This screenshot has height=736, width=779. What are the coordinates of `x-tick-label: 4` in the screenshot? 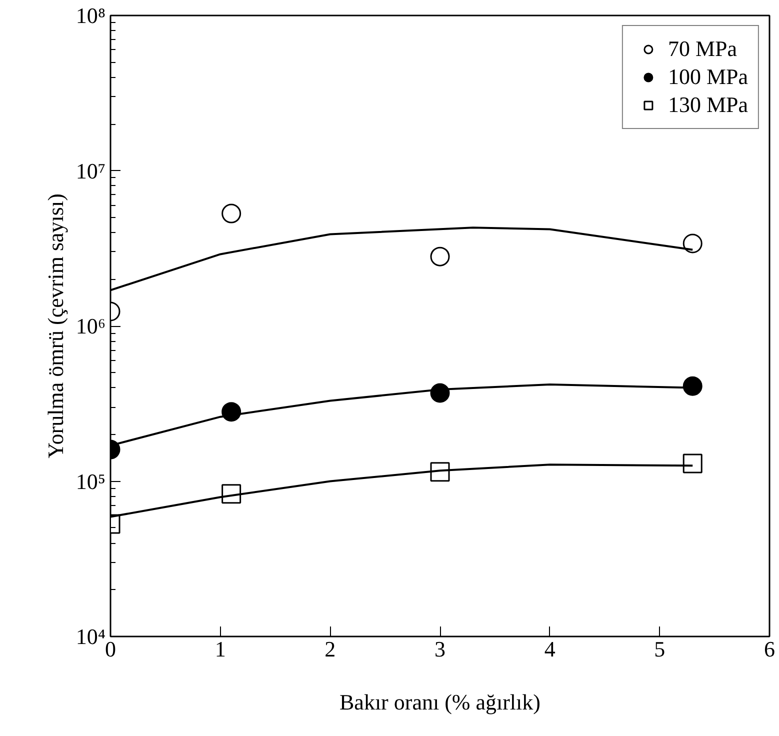 It's located at (550, 649).